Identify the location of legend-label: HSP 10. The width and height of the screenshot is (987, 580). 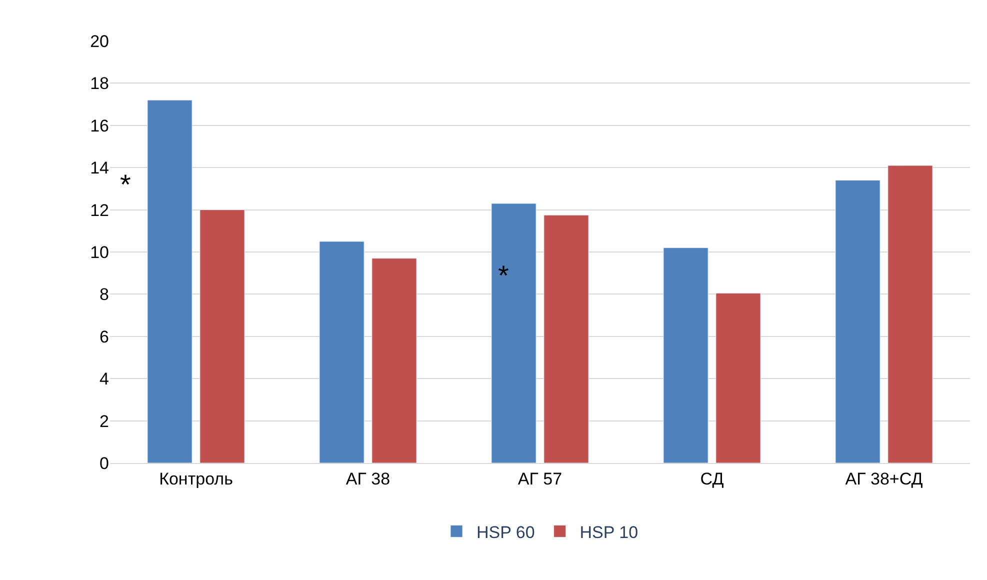
(609, 532).